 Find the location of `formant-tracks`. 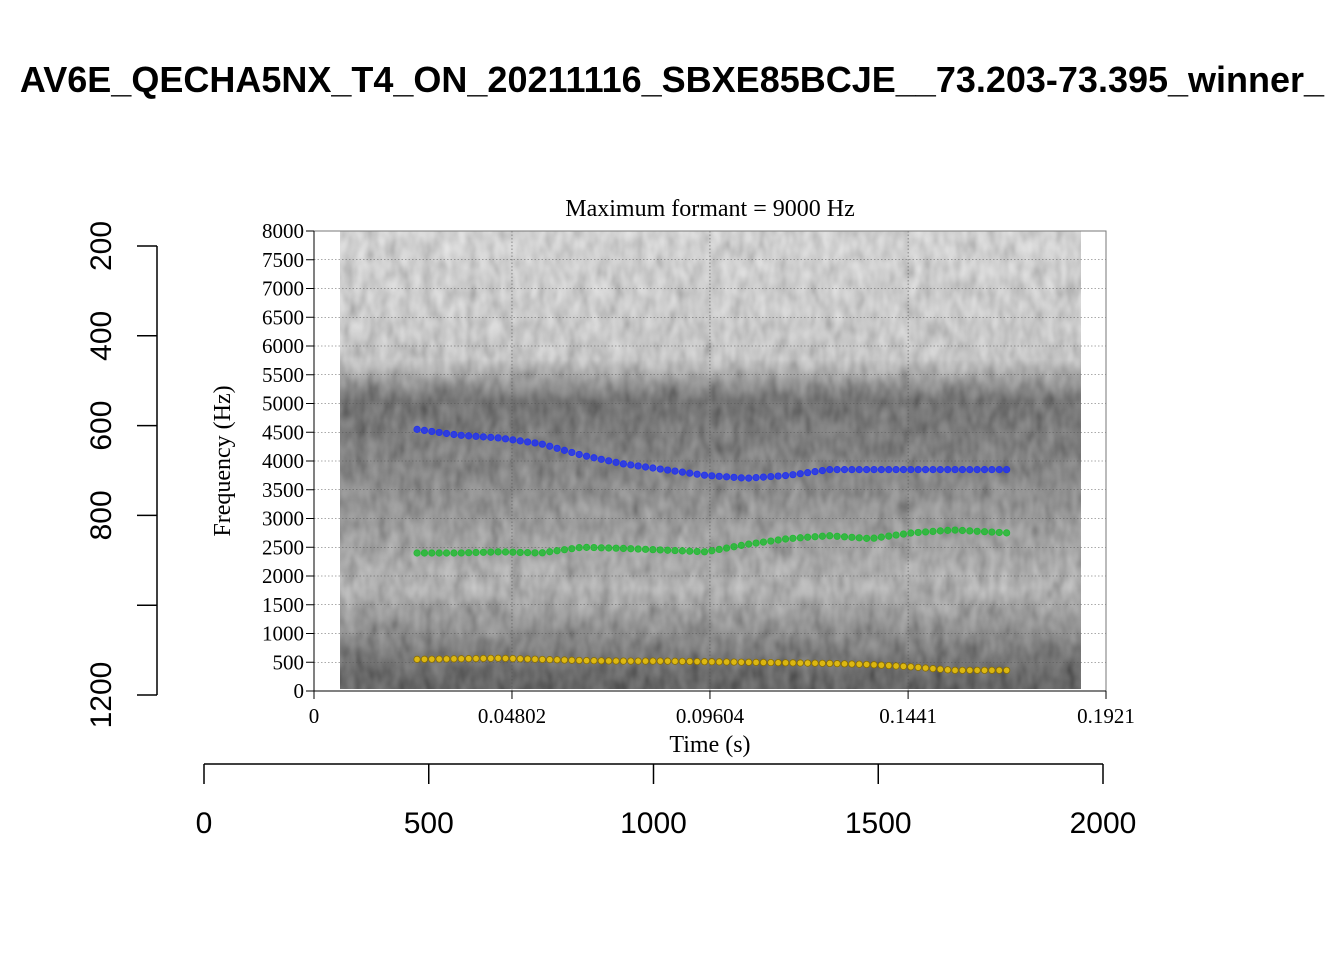

formant-tracks is located at coordinates (712, 549).